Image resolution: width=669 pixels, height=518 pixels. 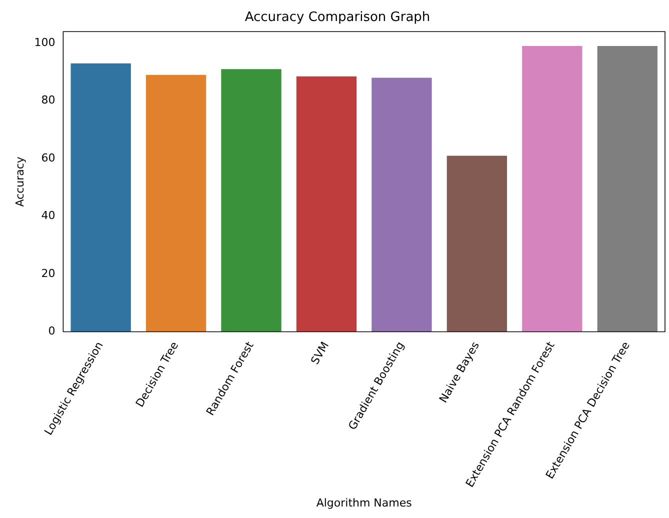 I want to click on y-tick-label: 40, so click(x=48, y=215).